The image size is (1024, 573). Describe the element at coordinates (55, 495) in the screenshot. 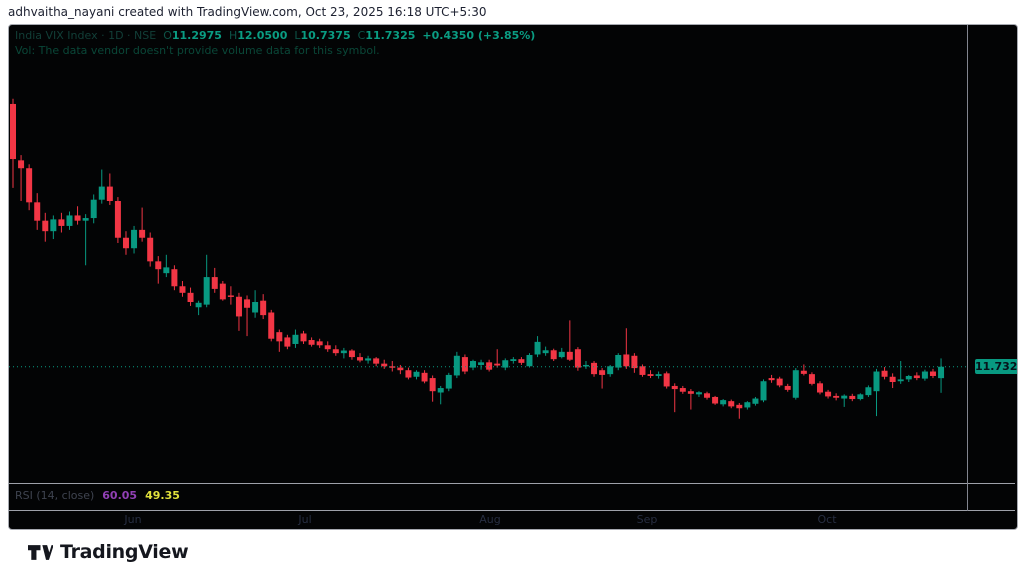

I see `rsi-title: RSI (14, close)` at that location.